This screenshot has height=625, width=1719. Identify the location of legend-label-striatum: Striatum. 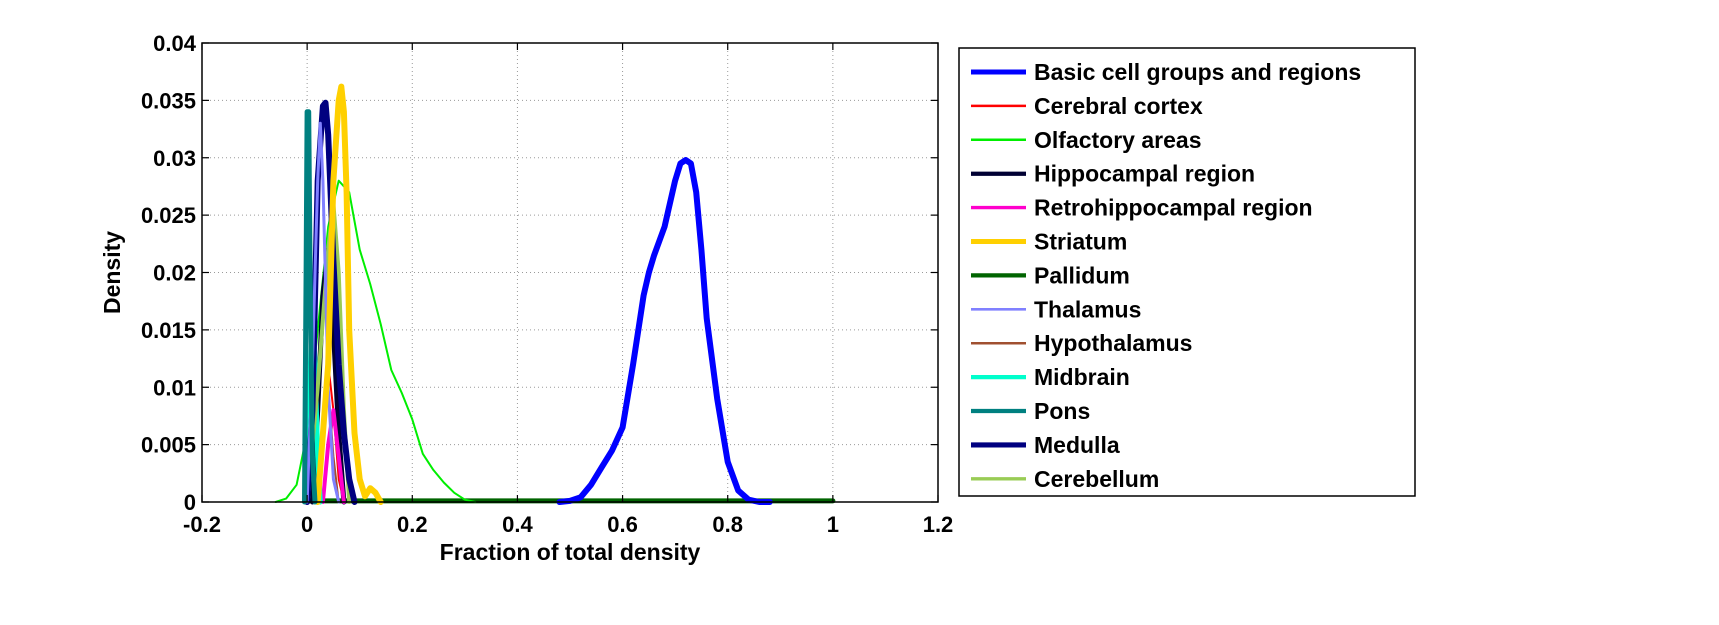
(1080, 242).